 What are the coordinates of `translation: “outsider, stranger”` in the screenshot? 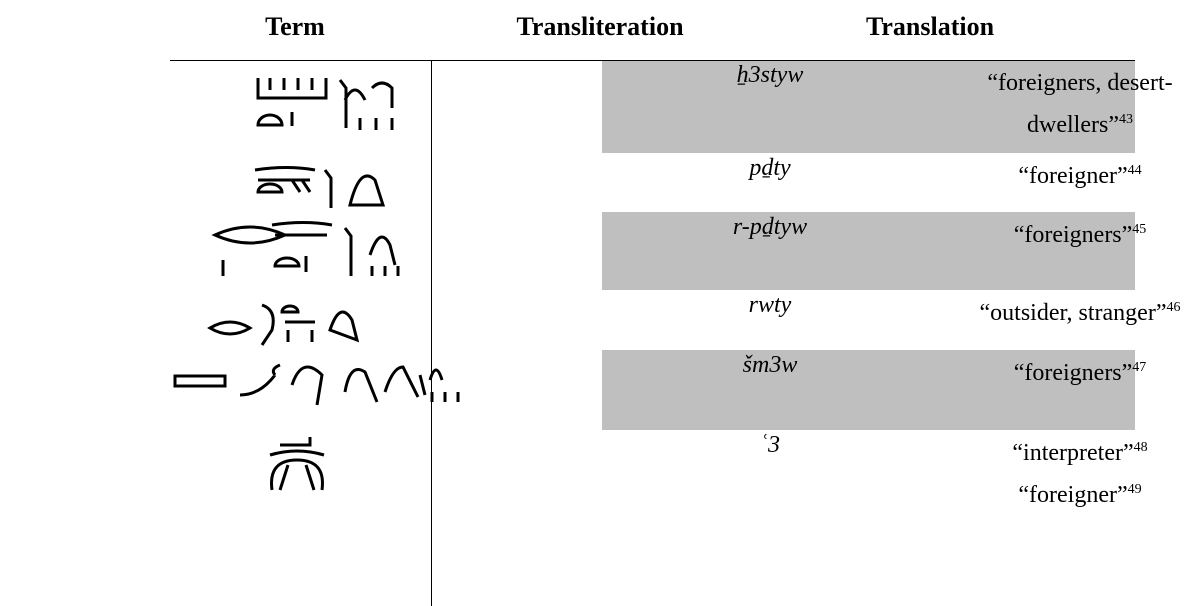 It's located at (1073, 313).